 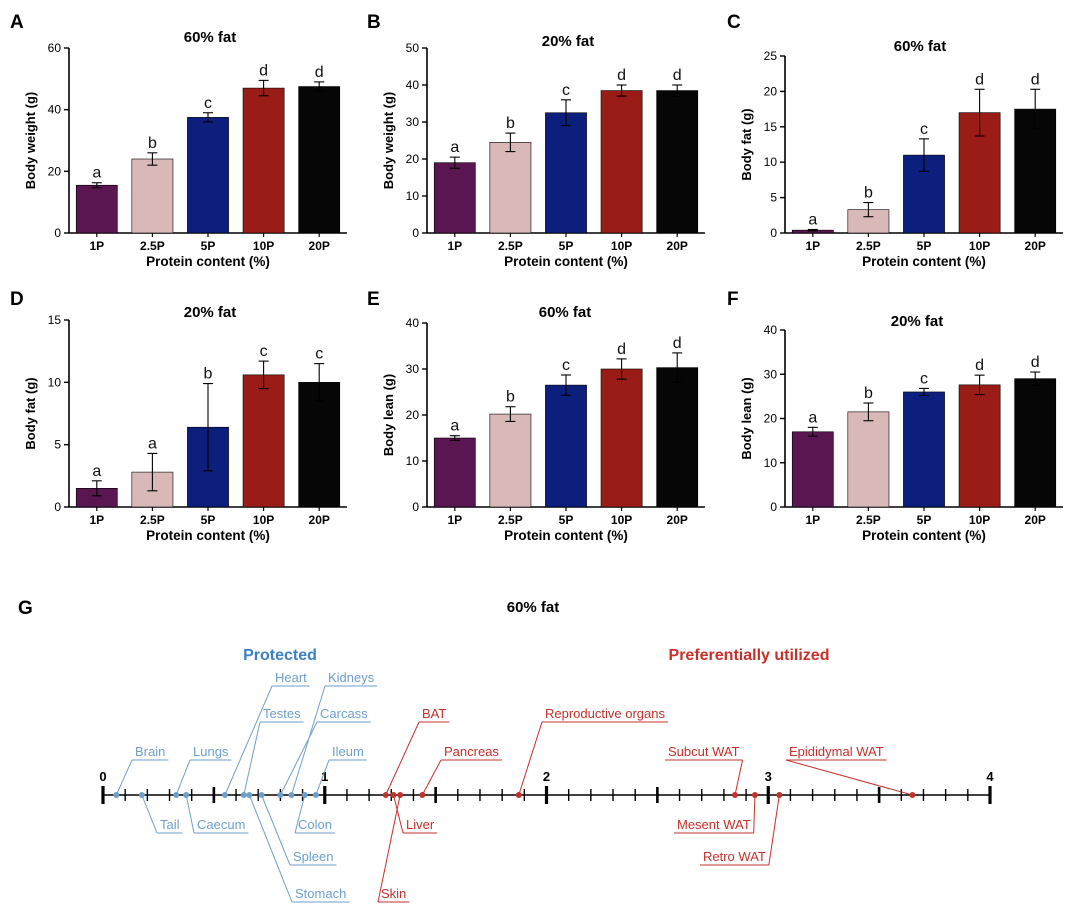 What do you see at coordinates (471, 751) in the screenshot?
I see `marker-label: Pancreas` at bounding box center [471, 751].